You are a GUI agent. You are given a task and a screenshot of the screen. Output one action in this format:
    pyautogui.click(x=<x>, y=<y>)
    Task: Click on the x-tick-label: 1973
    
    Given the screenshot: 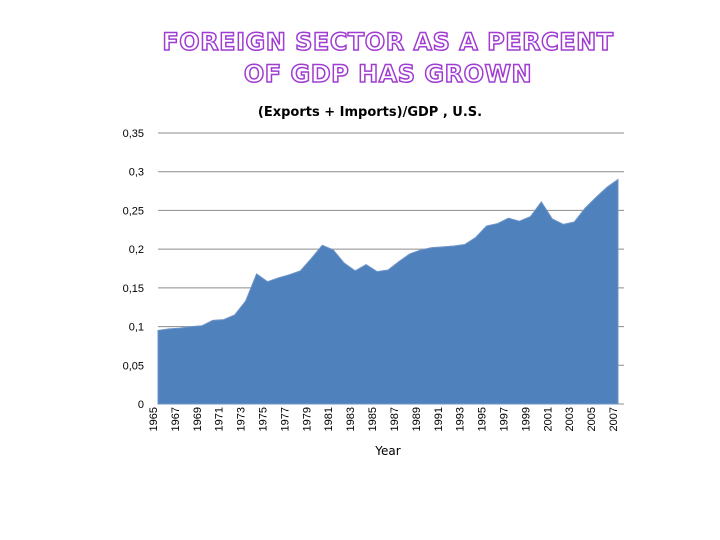 What is the action you would take?
    pyautogui.click(x=242, y=419)
    